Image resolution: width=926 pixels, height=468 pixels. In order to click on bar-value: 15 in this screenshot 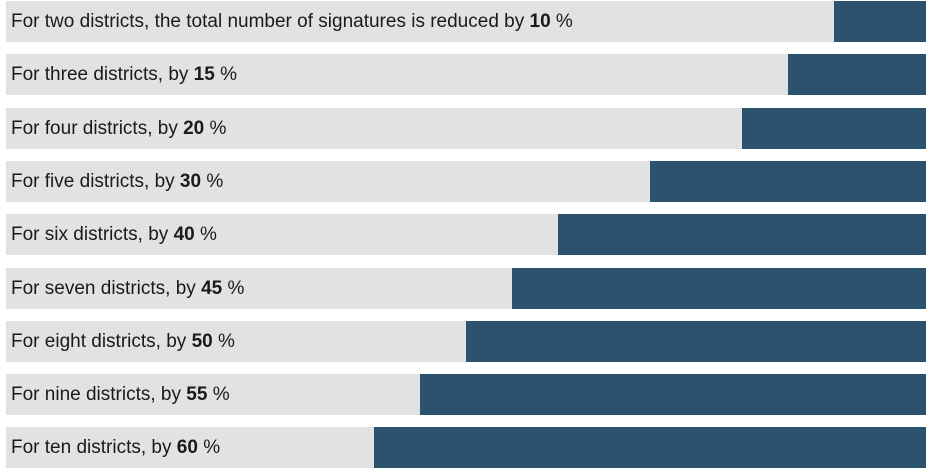, I will do `click(204, 75)`.